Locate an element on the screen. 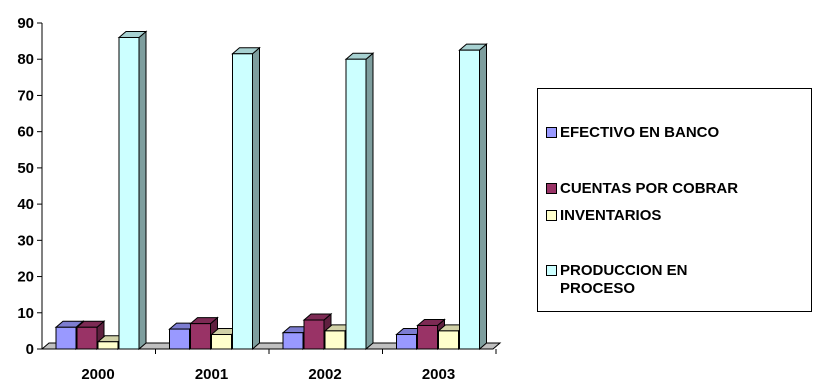 This screenshot has width=819, height=391. legend-item-efectivo-en-banco: EFECTIVO EN BANCO is located at coordinates (678, 133).